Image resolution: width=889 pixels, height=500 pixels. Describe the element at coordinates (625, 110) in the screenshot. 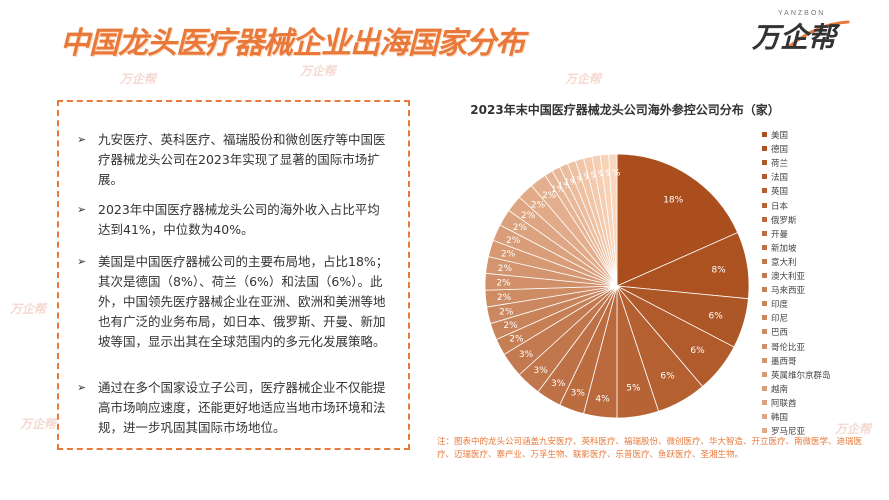

I see `chart-title: 2023年末中国医疗器械龙头公司海外参控公司分布（家）` at that location.